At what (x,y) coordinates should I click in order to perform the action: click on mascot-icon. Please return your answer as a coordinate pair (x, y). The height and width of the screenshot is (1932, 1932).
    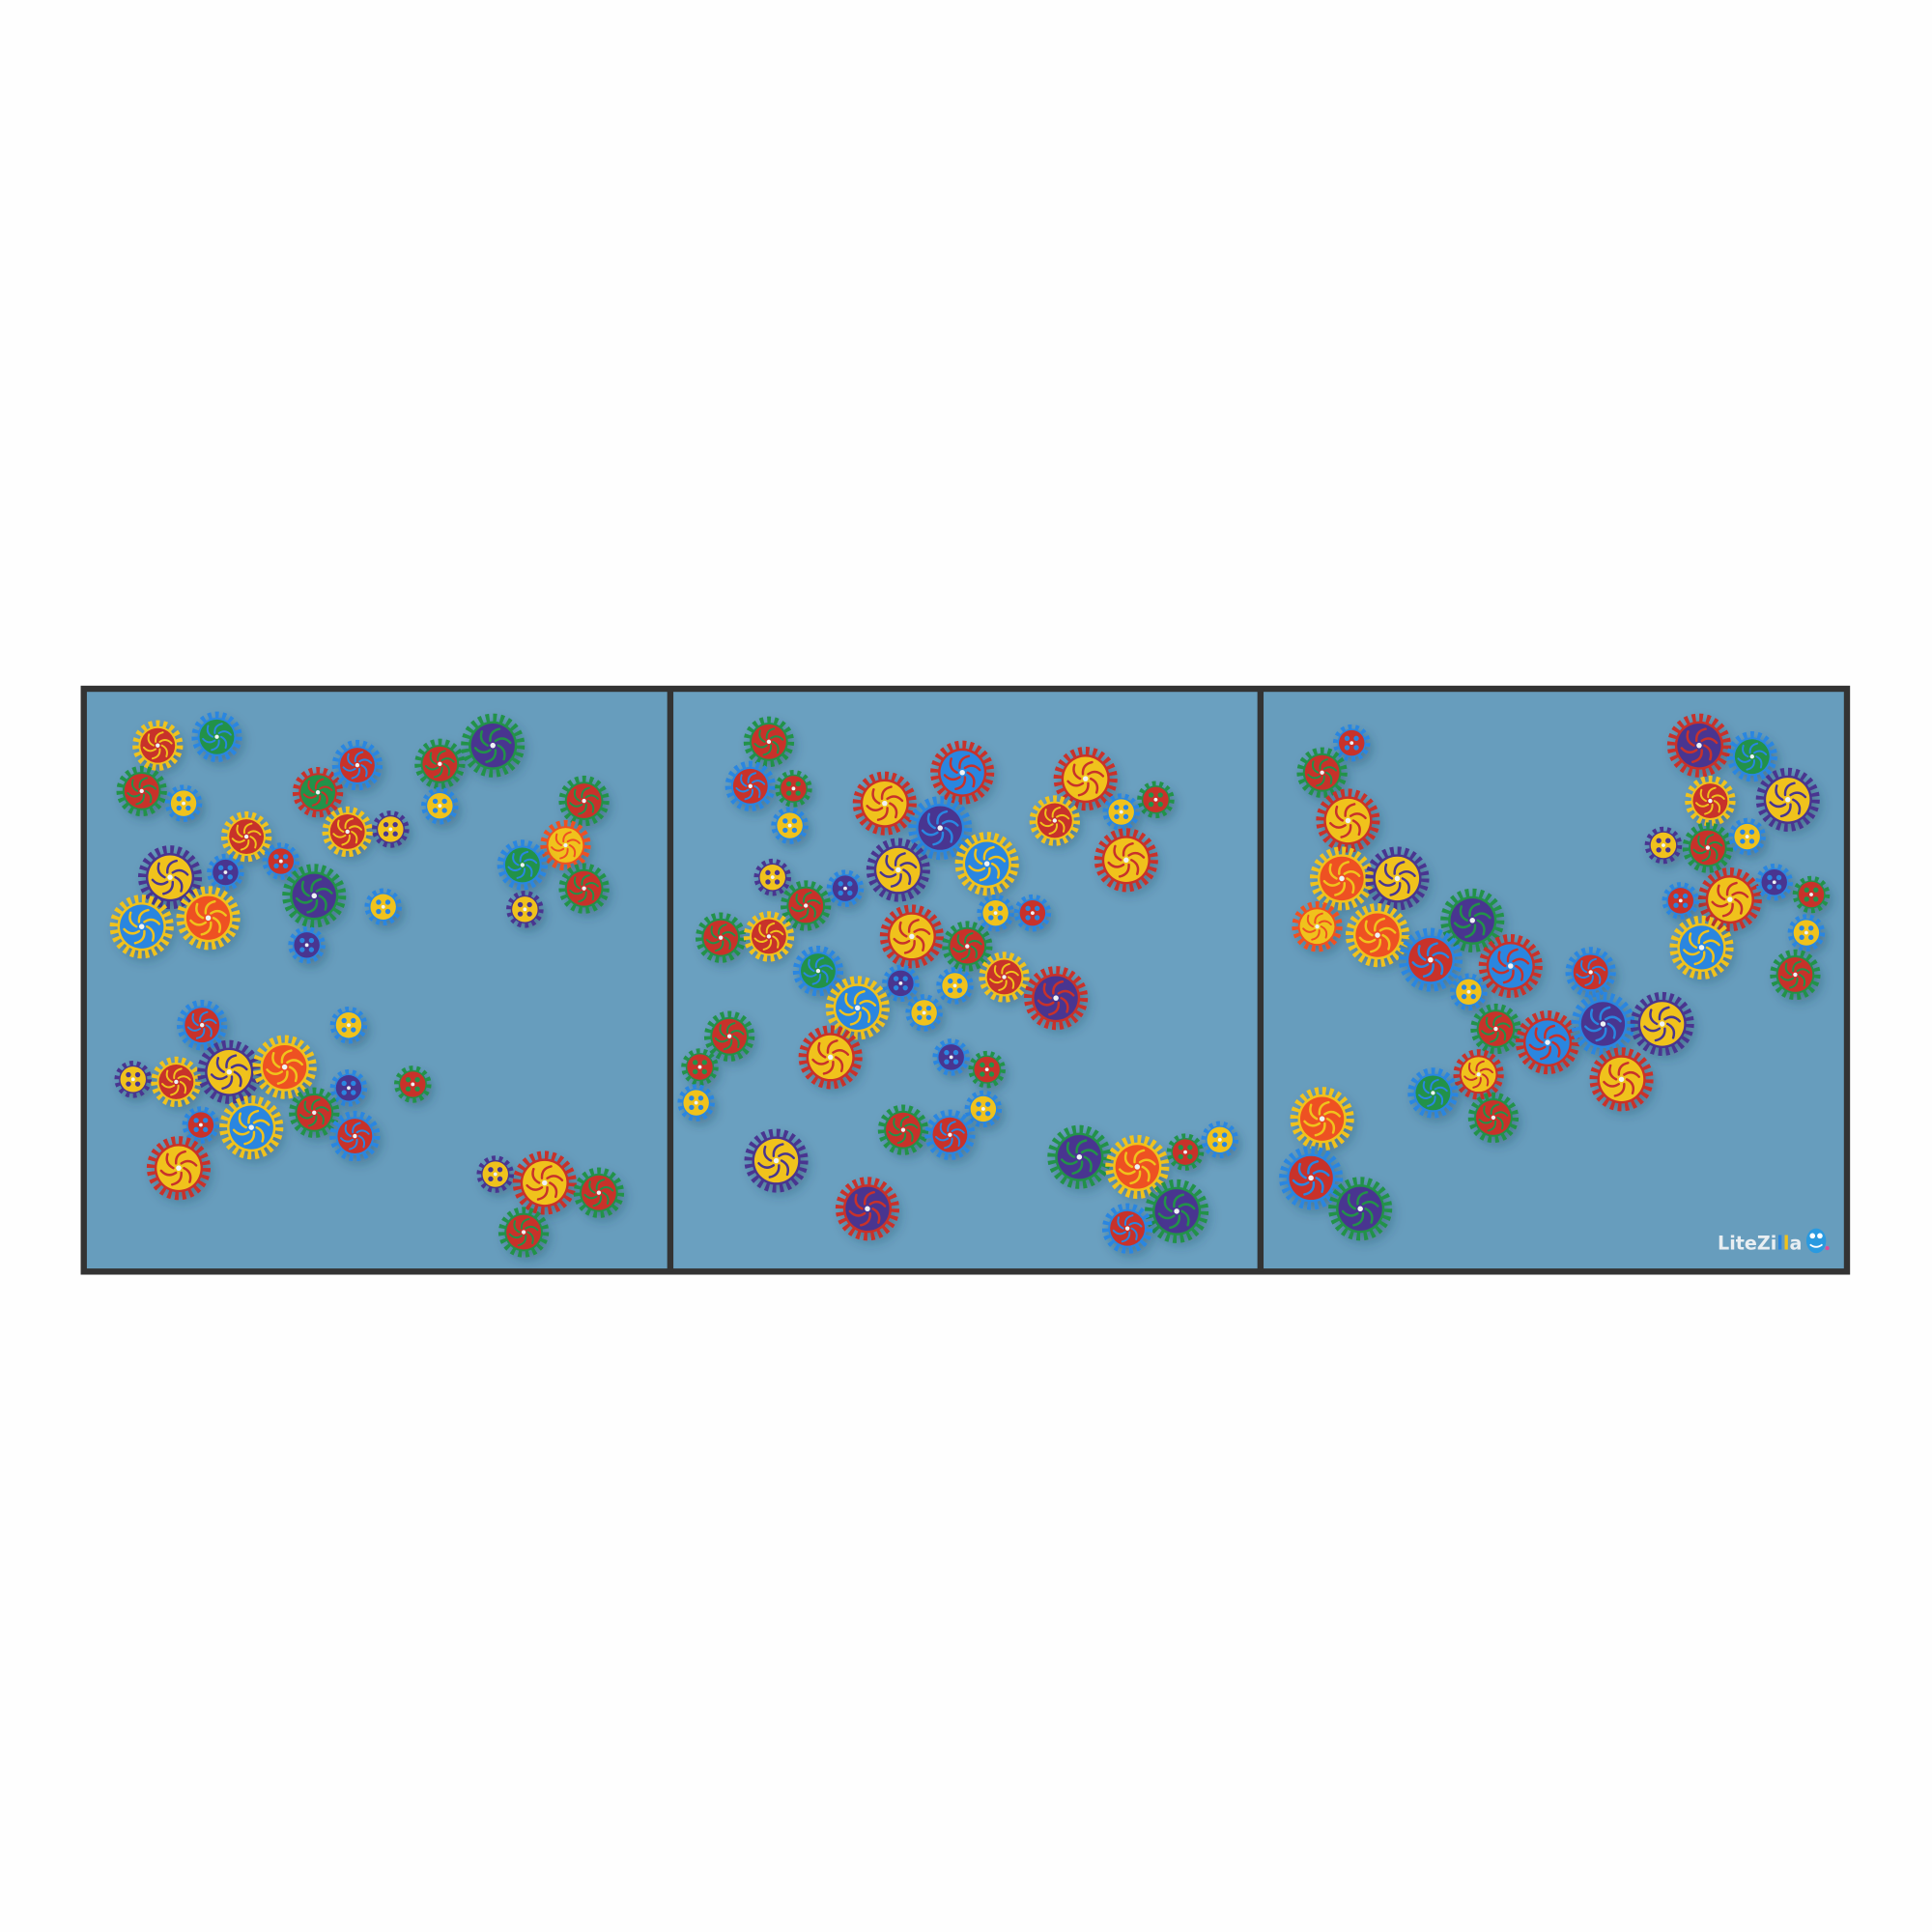
    Looking at the image, I should click on (1817, 1241).